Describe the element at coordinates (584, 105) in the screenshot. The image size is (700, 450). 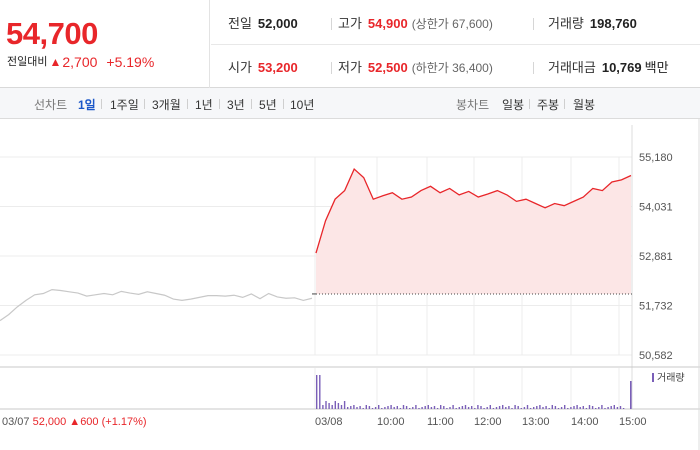
I see `tab-monthly-candle: 월봉` at that location.